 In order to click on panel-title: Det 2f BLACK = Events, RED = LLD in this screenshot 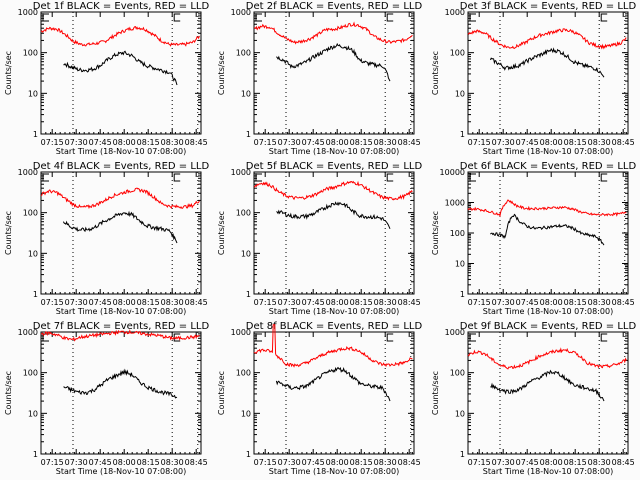, I will do `click(334, 6)`.